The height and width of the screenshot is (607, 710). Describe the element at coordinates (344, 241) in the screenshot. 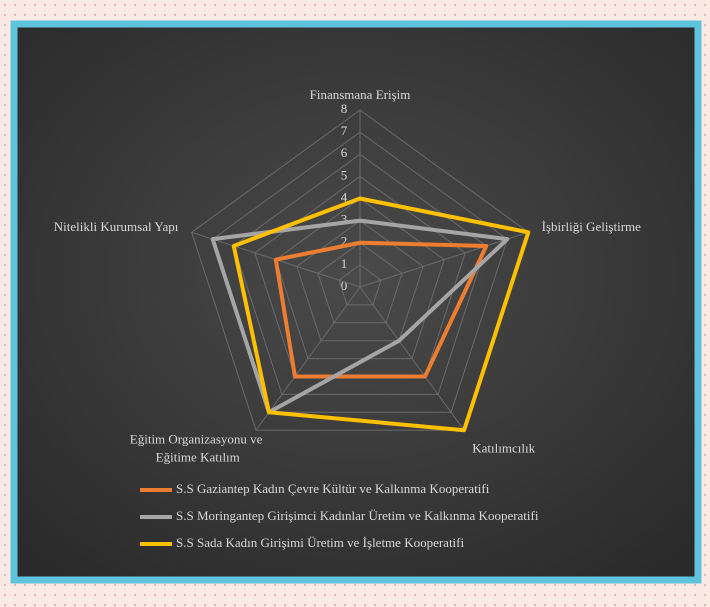

I see `tick-label: 2` at that location.